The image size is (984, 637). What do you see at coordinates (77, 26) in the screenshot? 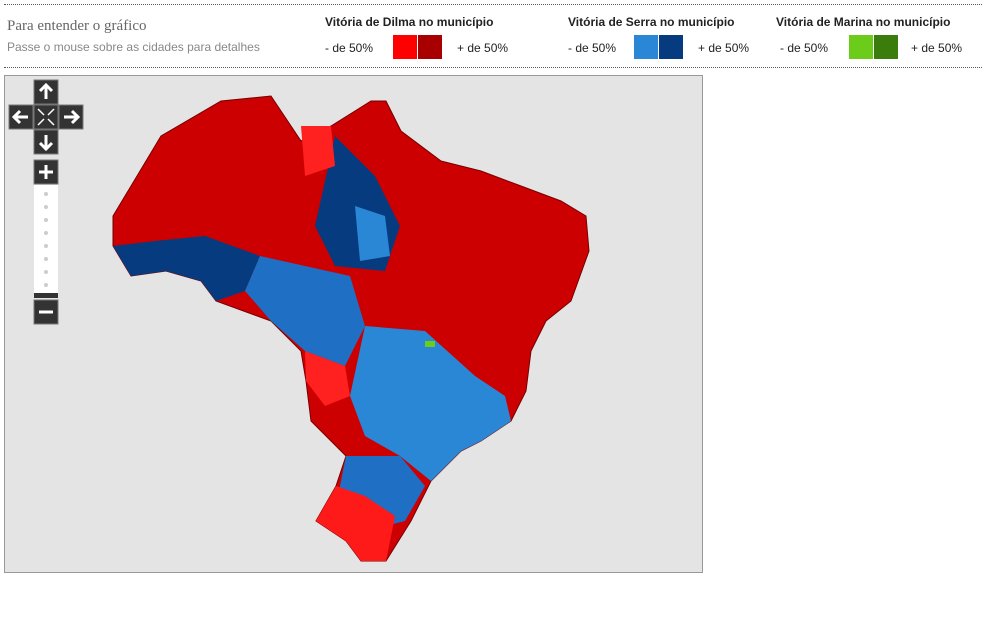
I see `title: Para entender o gráfico` at bounding box center [77, 26].